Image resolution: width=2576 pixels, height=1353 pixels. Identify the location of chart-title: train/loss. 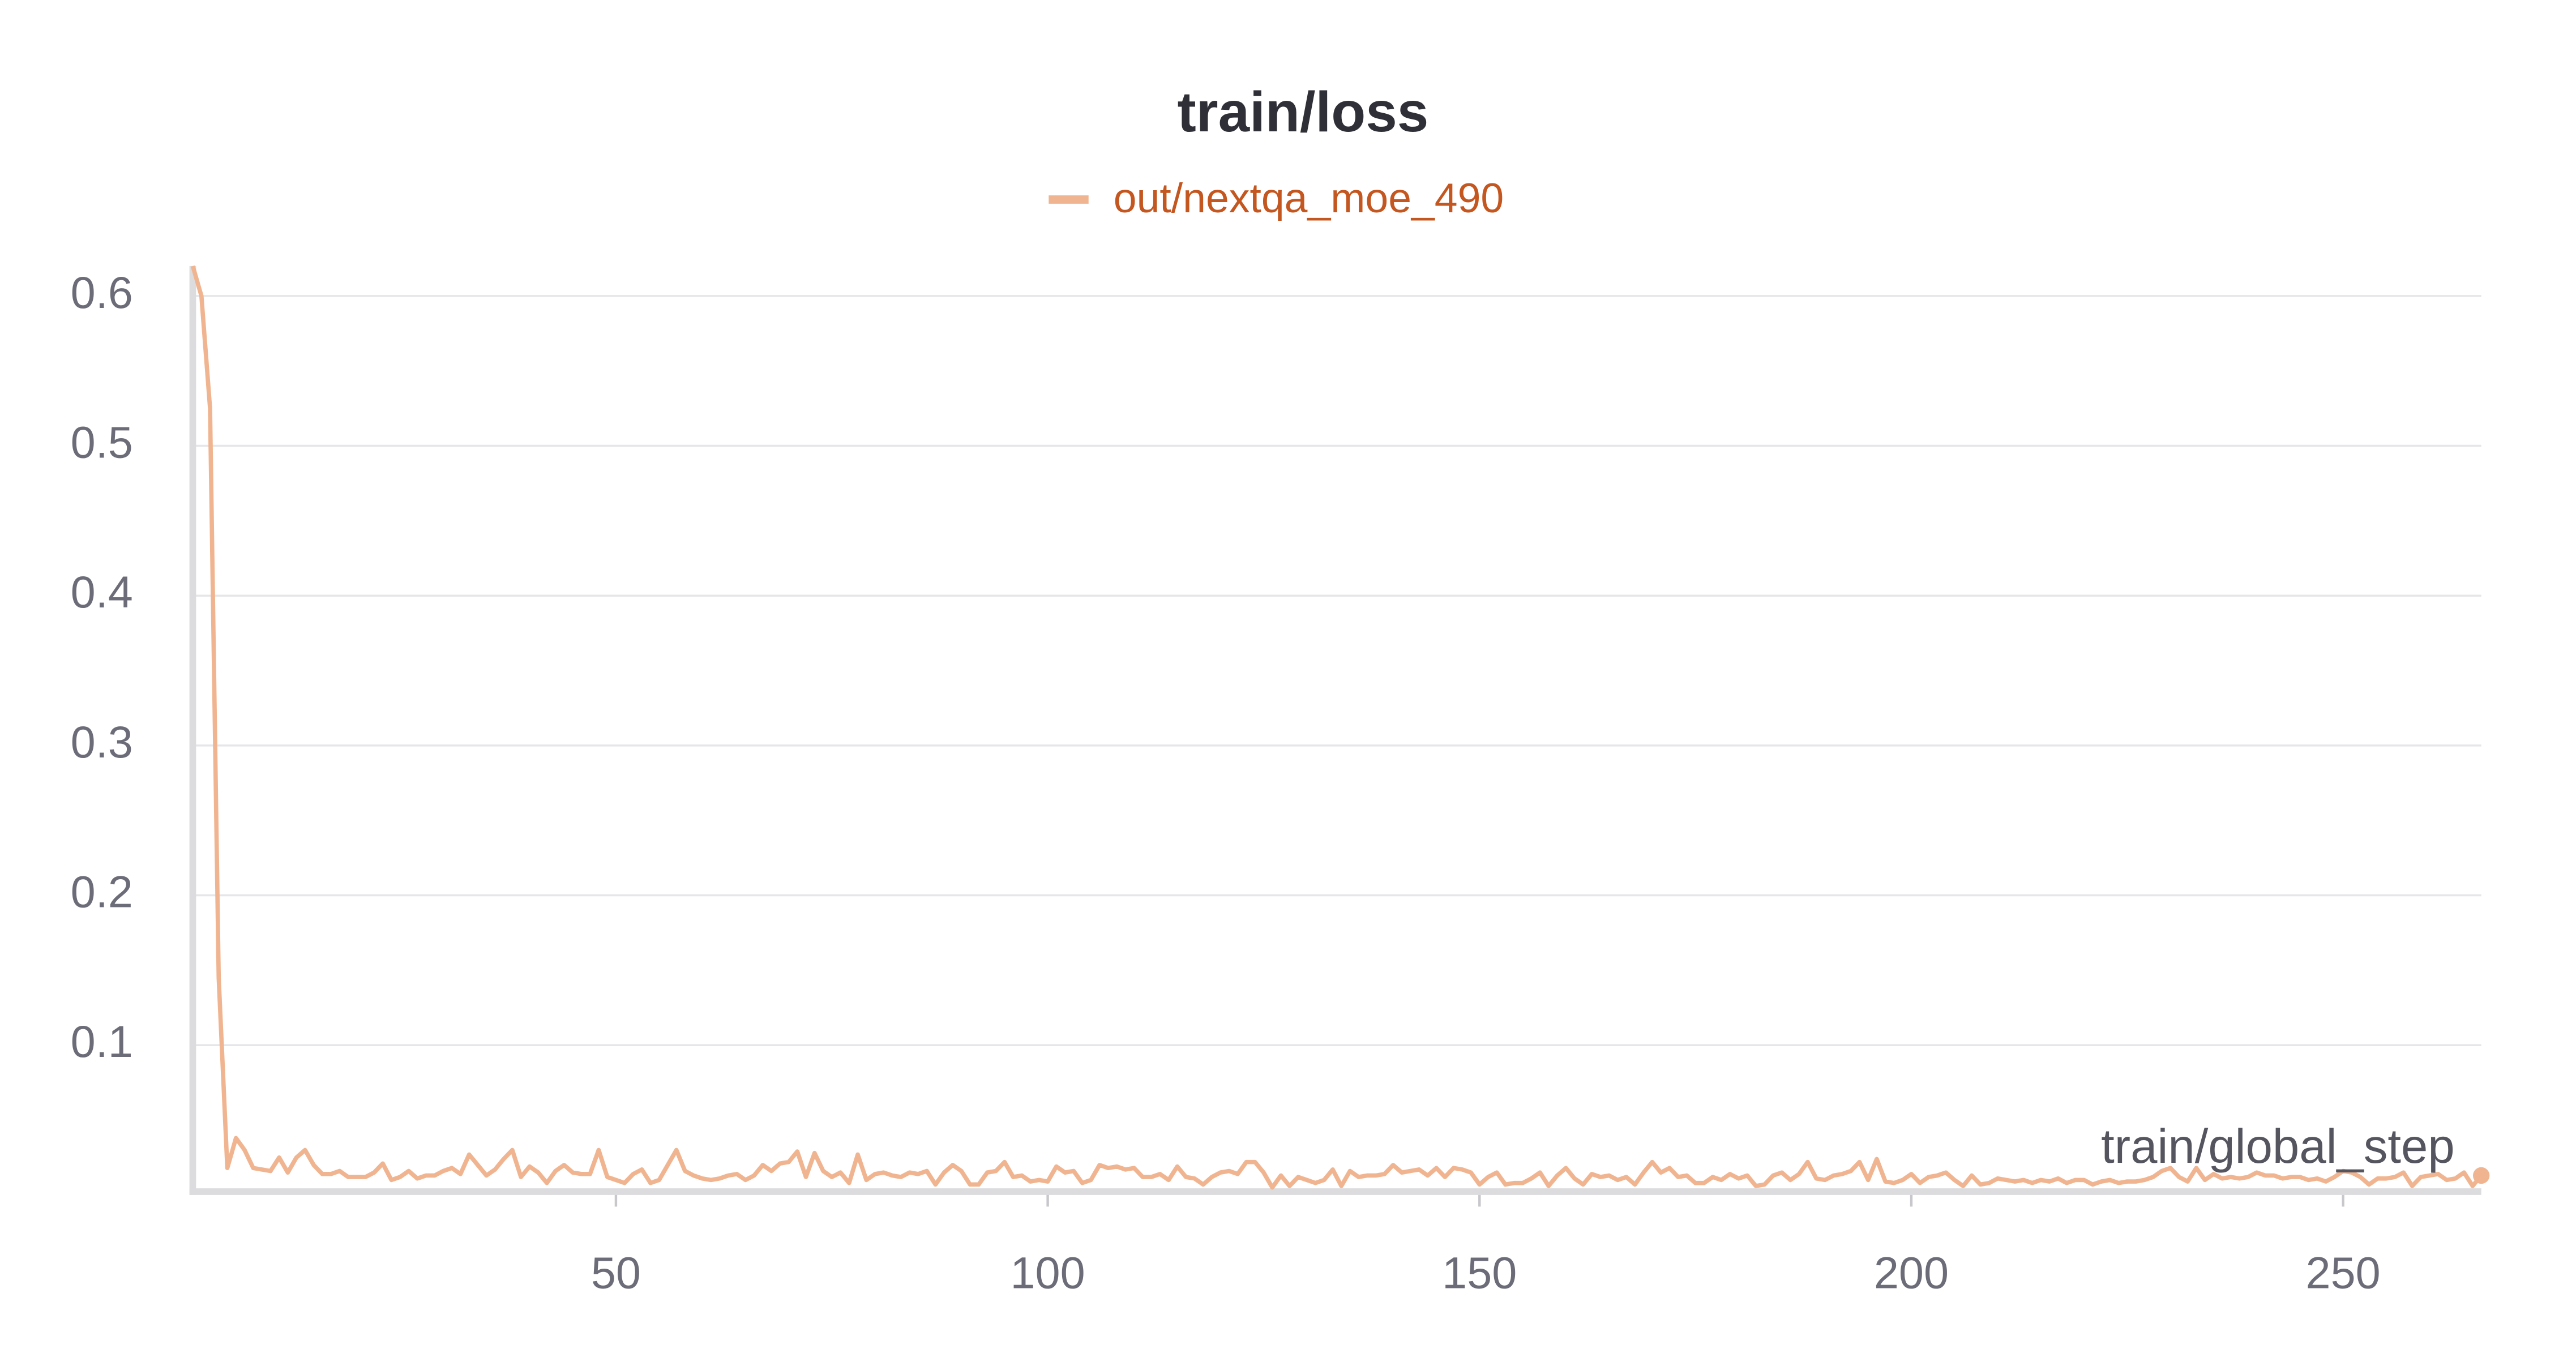
(1303, 112).